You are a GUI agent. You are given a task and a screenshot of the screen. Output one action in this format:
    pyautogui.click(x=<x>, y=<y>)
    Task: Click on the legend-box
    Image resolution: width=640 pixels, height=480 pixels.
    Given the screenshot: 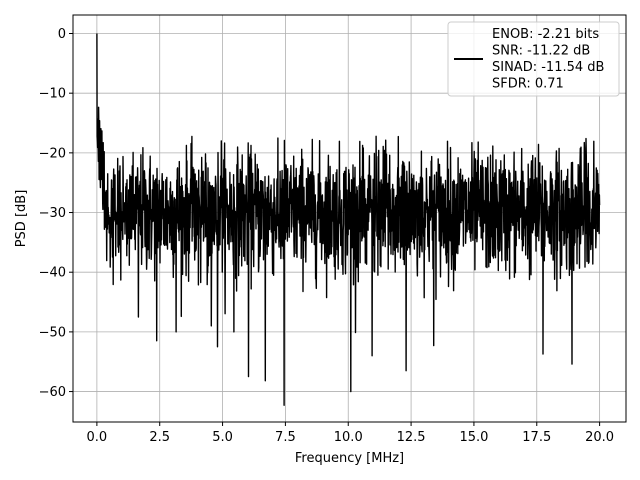 What is the action you would take?
    pyautogui.click(x=533, y=59)
    